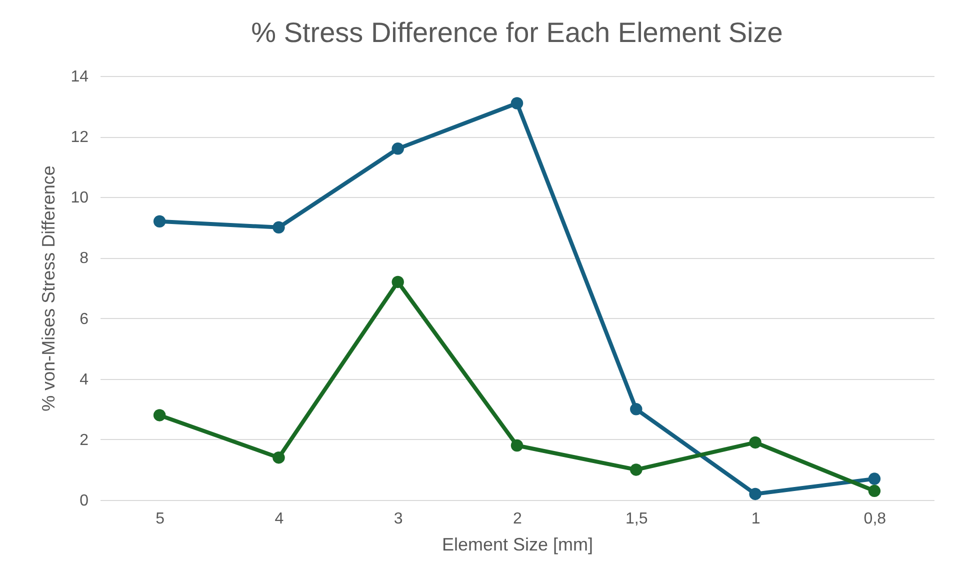 Image resolution: width=954 pixels, height=579 pixels. I want to click on x-tick-label: 0,8, so click(875, 519).